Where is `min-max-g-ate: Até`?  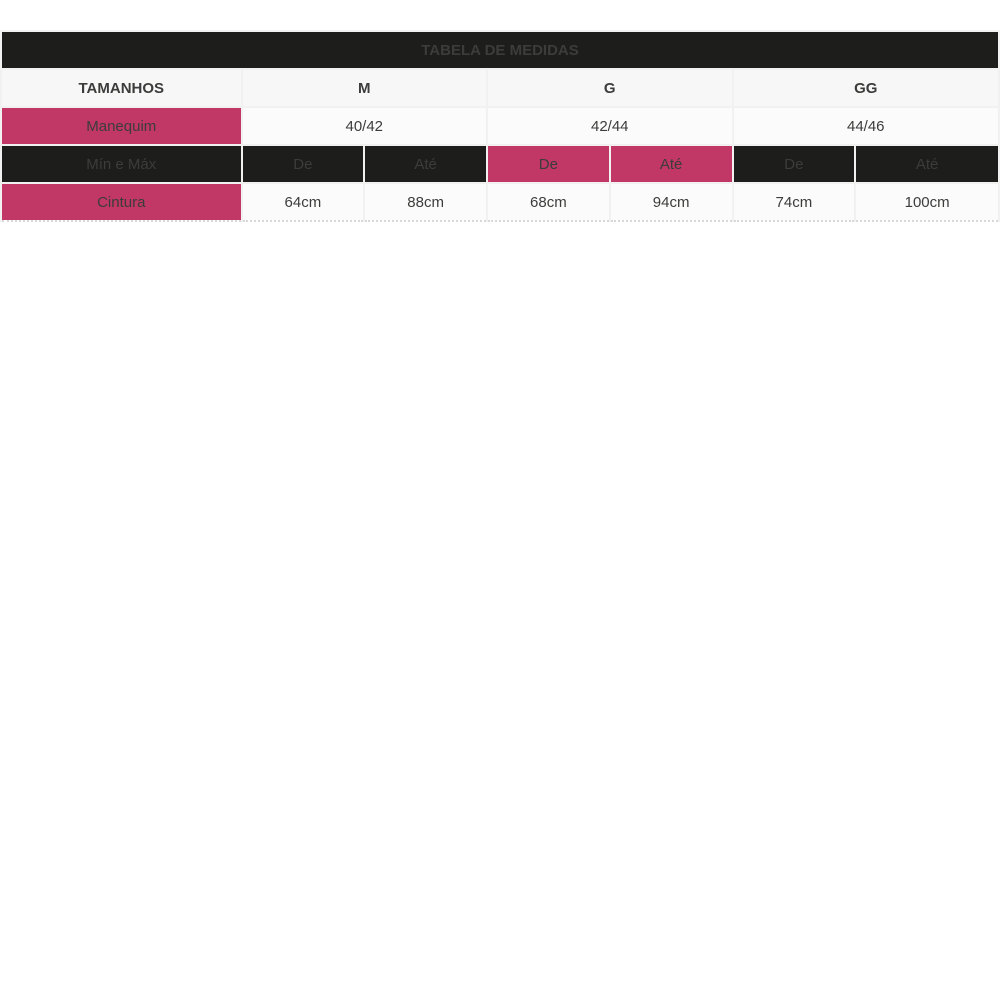
min-max-g-ate: Até is located at coordinates (671, 164).